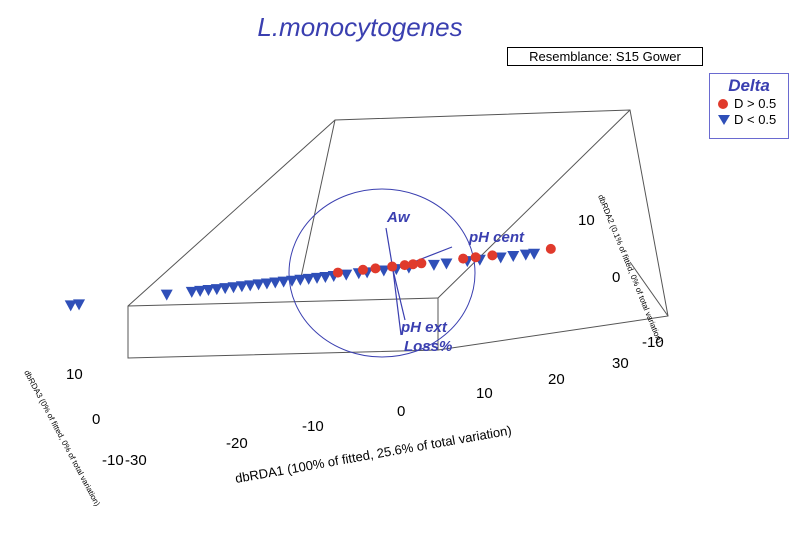 The image size is (792, 539). Describe the element at coordinates (401, 411) in the screenshot. I see `x-tick-label: 0` at that location.